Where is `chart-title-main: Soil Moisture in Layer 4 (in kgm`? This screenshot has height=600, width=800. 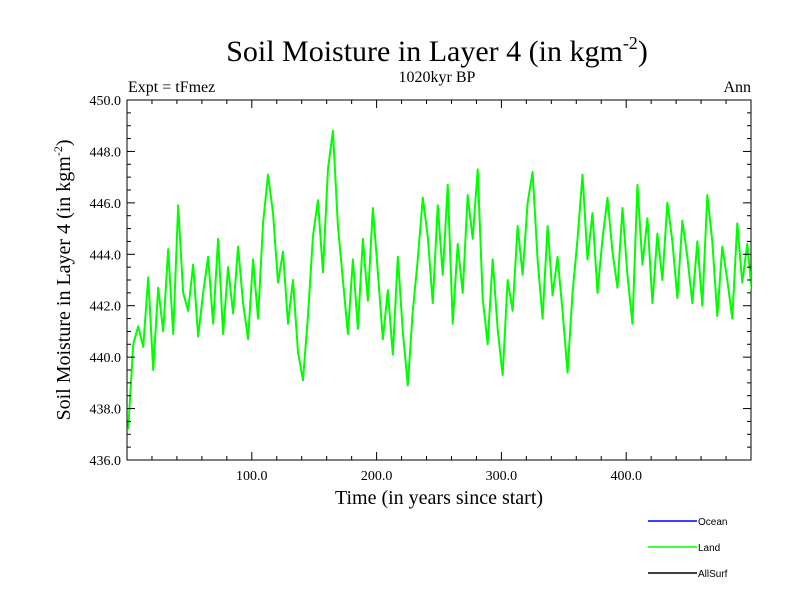 chart-title-main: Soil Moisture in Layer 4 (in kgm is located at coordinates (424, 51).